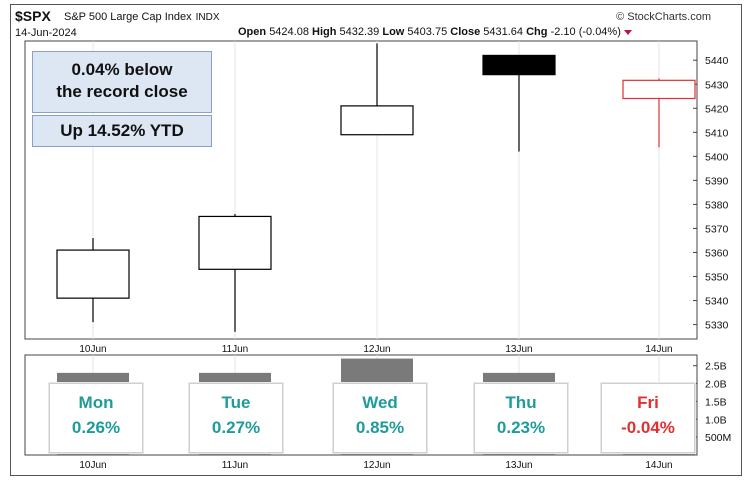 This screenshot has height=483, width=750. What do you see at coordinates (380, 402) in the screenshot?
I see `day-name: Wed` at bounding box center [380, 402].